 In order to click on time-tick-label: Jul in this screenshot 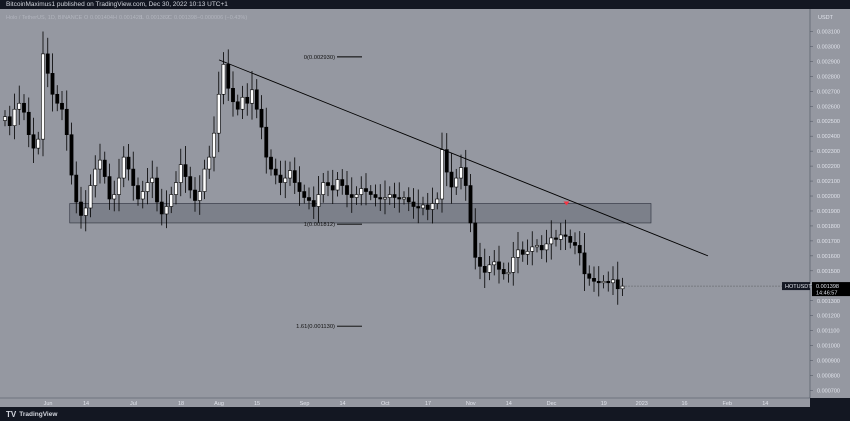, I will do `click(133, 404)`.